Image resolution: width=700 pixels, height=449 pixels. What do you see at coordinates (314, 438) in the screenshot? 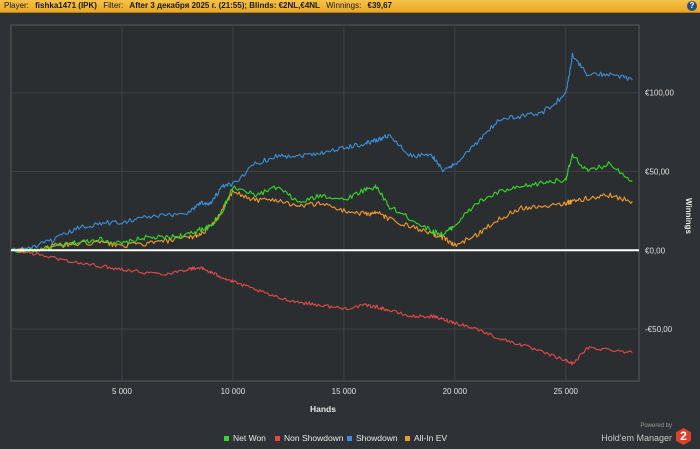
I see `legend-non-showdown-label: Non Showdown` at bounding box center [314, 438].